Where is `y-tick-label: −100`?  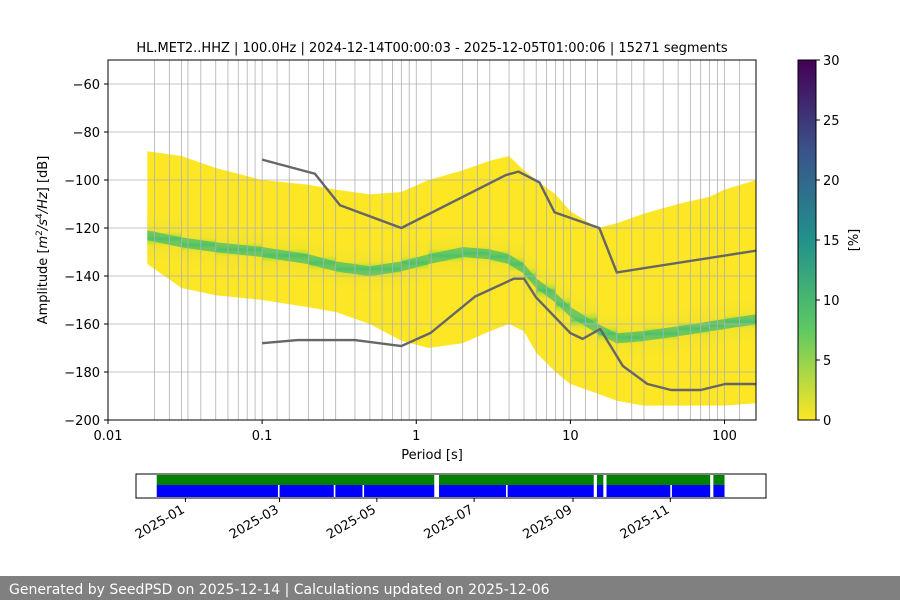
y-tick-label: −100 is located at coordinates (82, 181).